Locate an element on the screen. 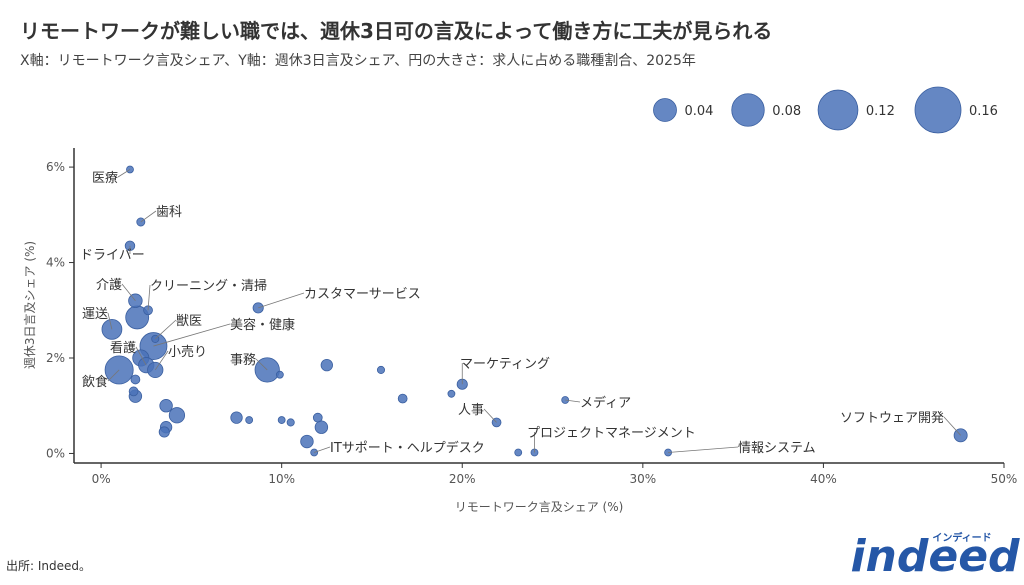  point-label: 情報システム is located at coordinates (777, 448).